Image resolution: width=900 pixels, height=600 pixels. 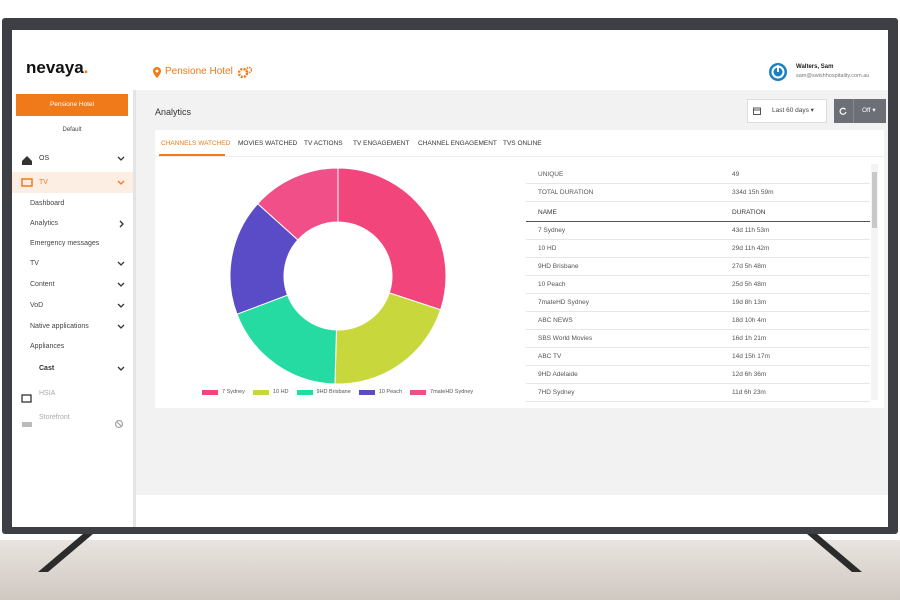 I want to click on active-tab-underline, so click(x=192, y=155).